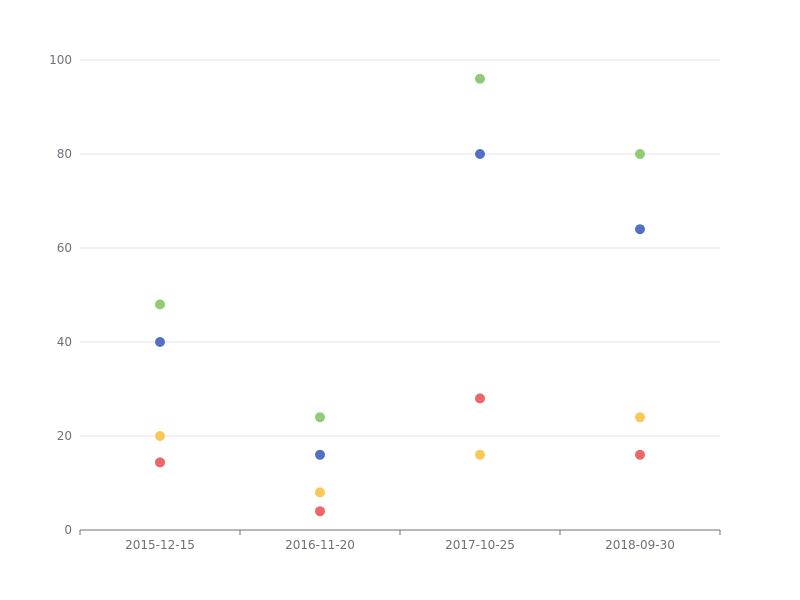 This screenshot has height=600, width=800. Describe the element at coordinates (160, 545) in the screenshot. I see `x-tick-label: 2015-12-15` at that location.